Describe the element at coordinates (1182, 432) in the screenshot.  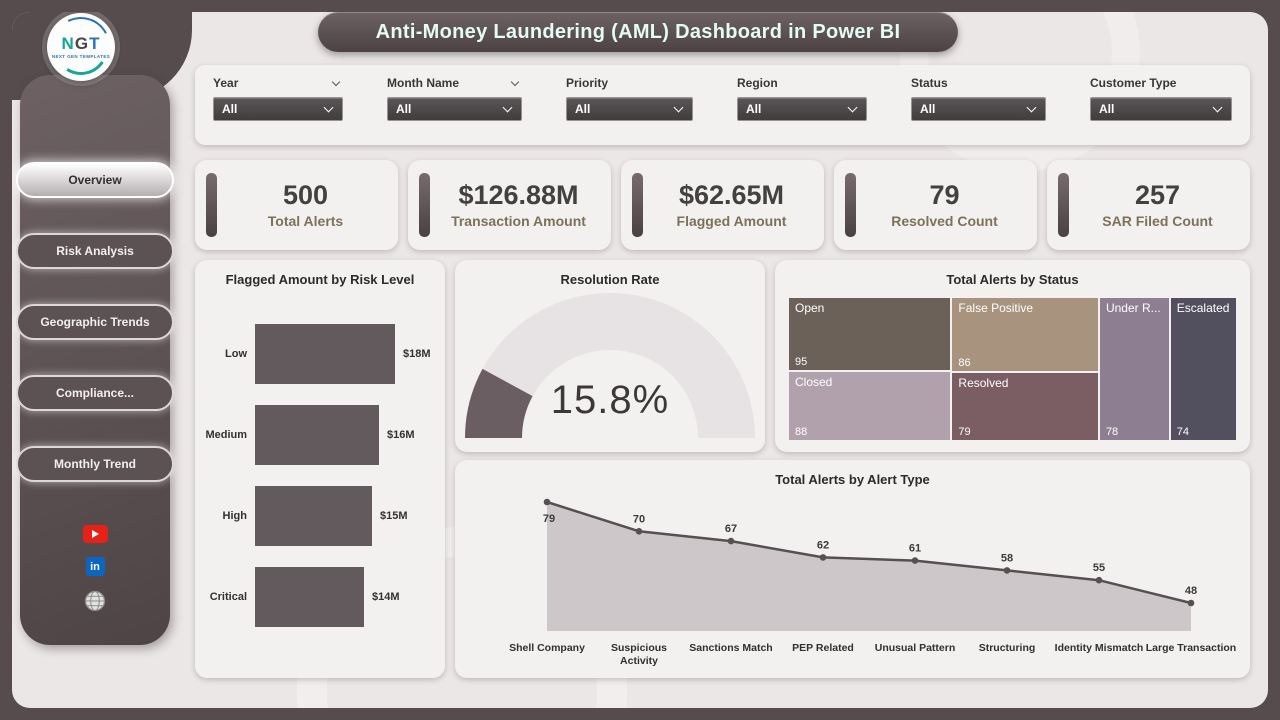
I see `treemap-tile-value: 74` at that location.